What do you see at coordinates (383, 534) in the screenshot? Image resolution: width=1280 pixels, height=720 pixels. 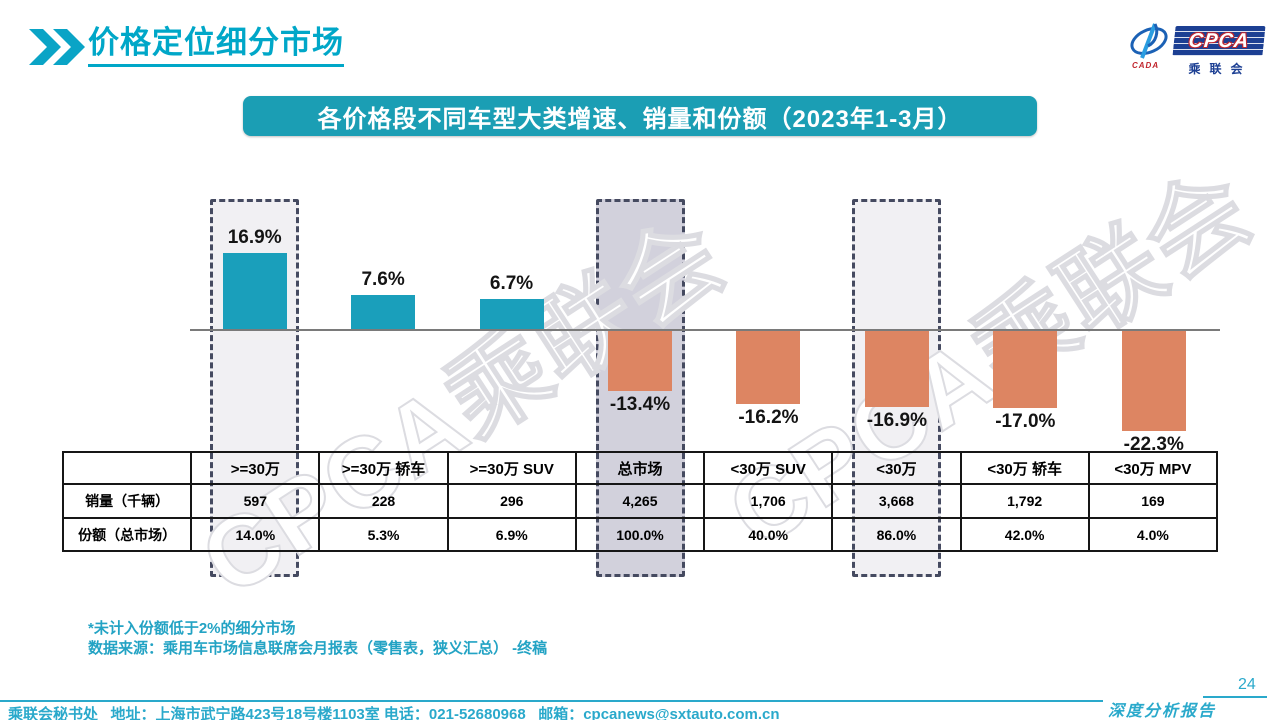 I see `table-share-cell: 5.3%` at bounding box center [383, 534].